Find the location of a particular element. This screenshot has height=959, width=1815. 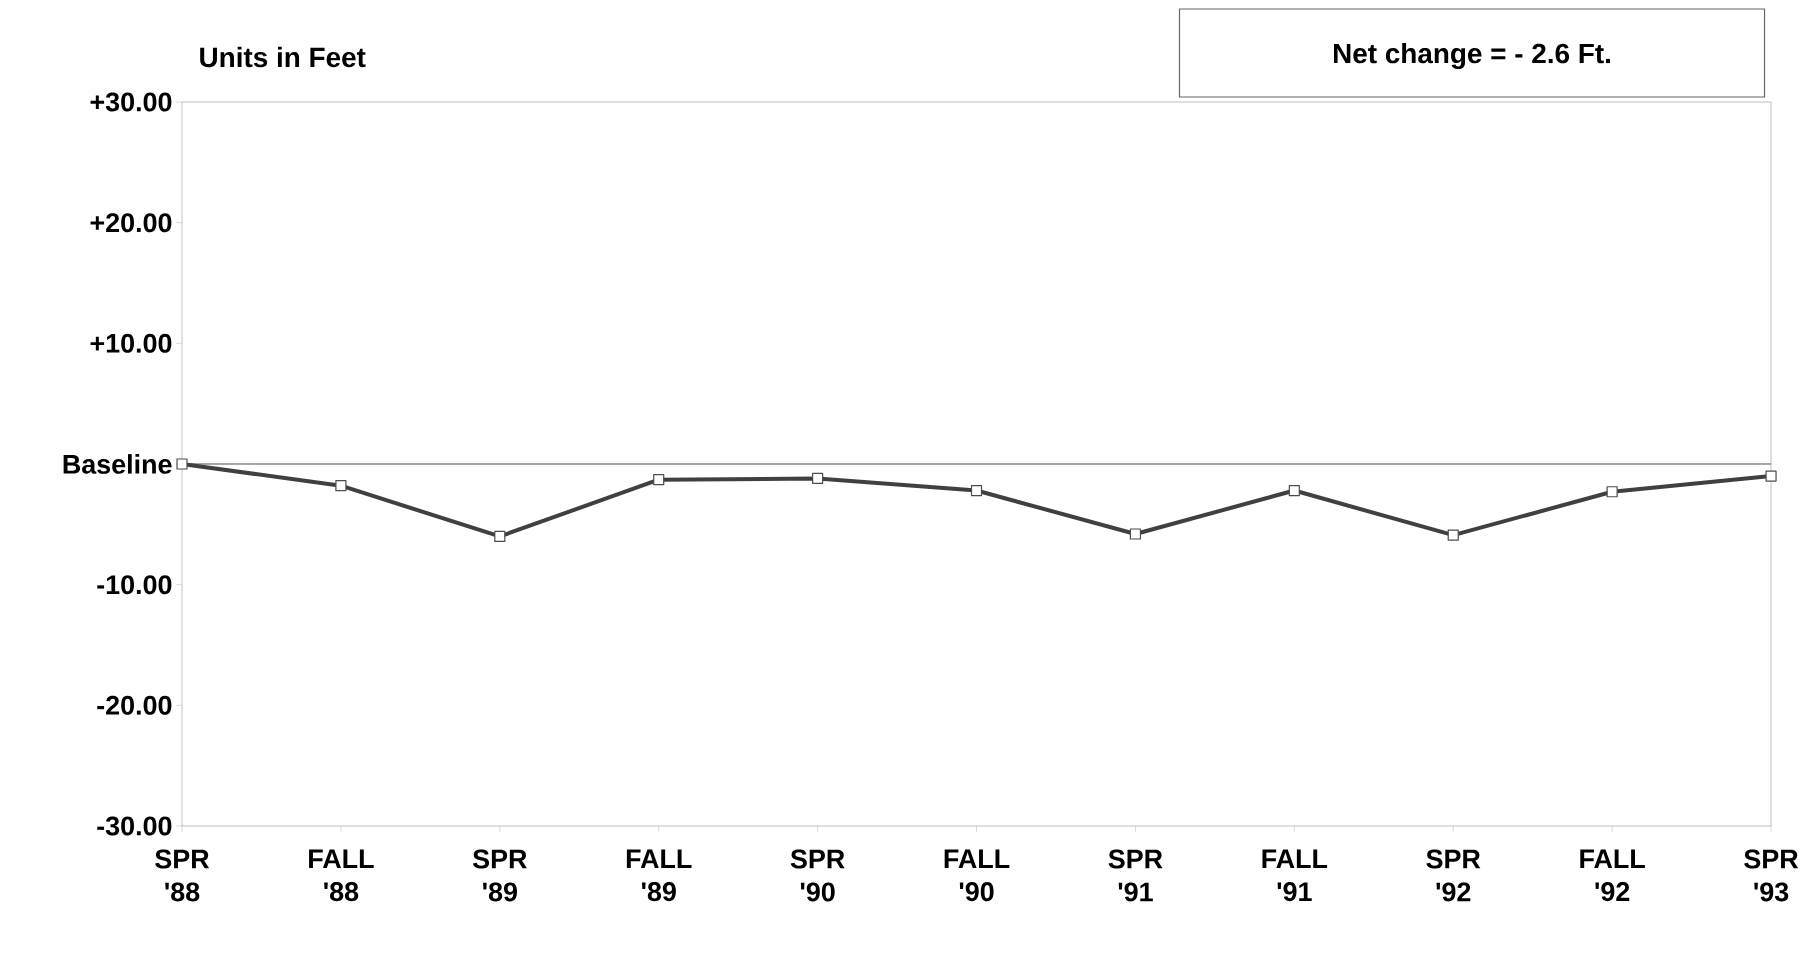

x-tick-label: SPR '92 is located at coordinates (1453, 875).